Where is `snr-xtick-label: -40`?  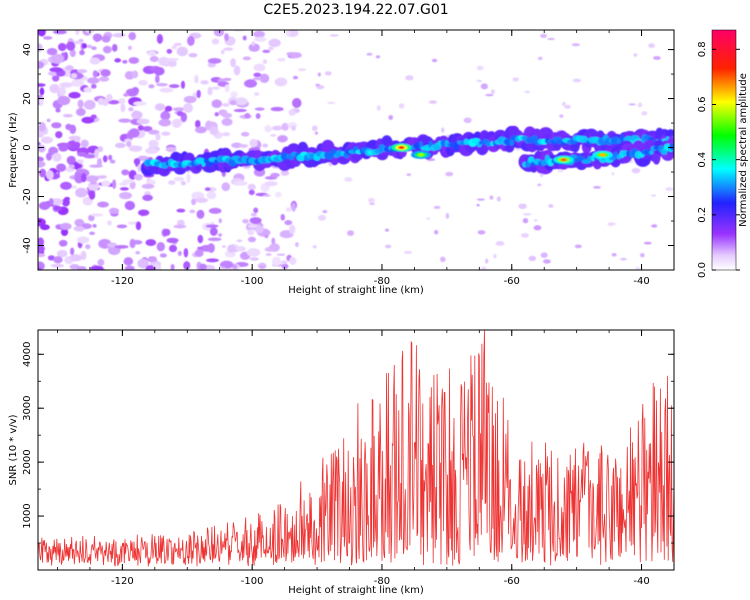
snr-xtick-label: -40 is located at coordinates (641, 581).